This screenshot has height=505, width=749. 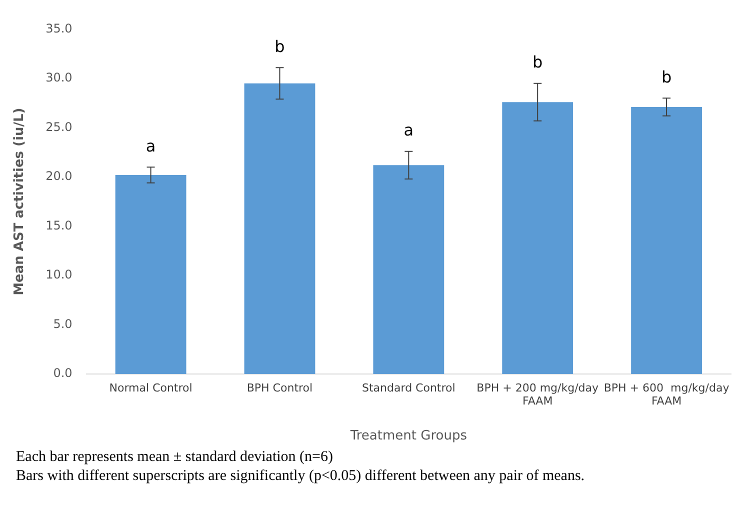 I want to click on x-axis-title: Treatment Groups, so click(x=408, y=436).